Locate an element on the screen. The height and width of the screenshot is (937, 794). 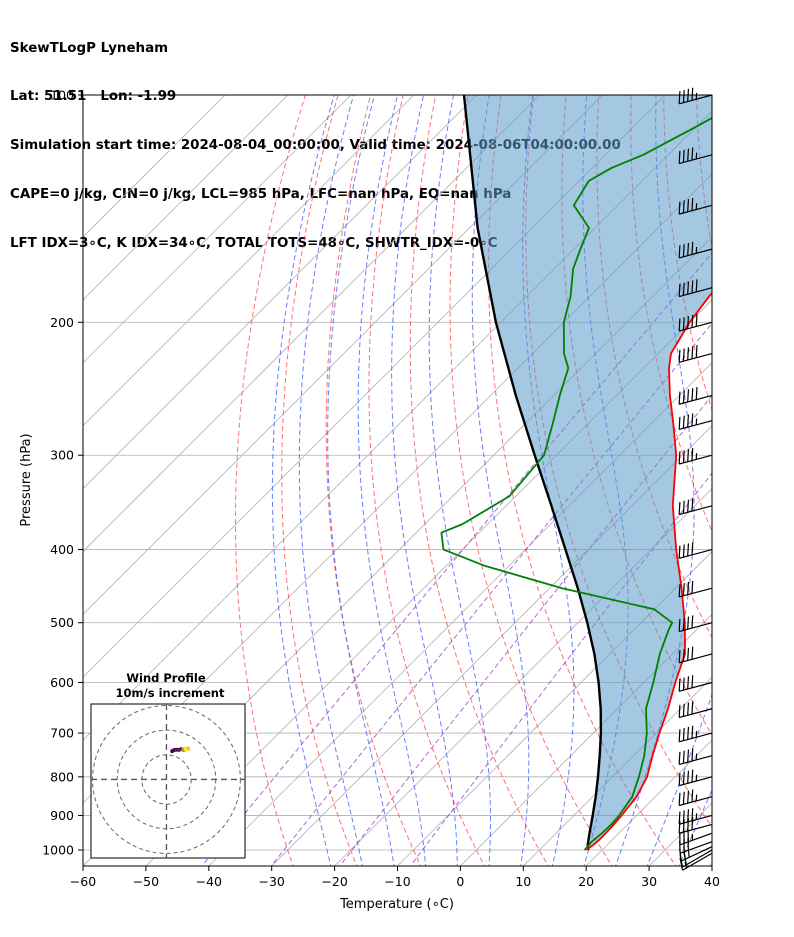
x-axis-ticks: −60 −50 −40 −30 −20 −10 0 10 20 30 40 is located at coordinates (395, 877).